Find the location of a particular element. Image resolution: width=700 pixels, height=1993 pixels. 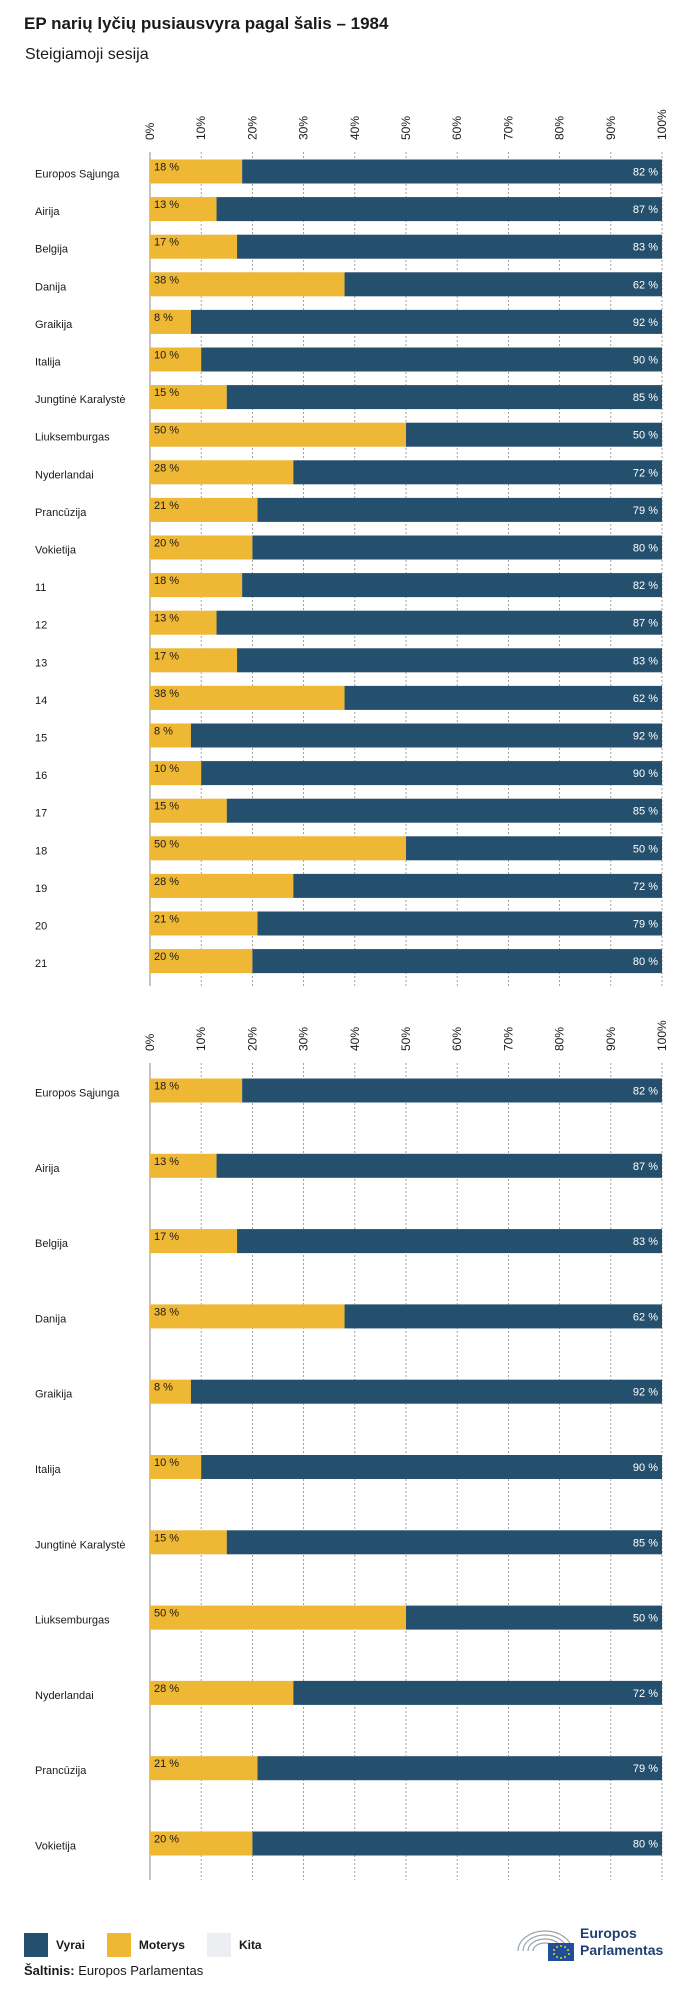

category-label: Graikija is located at coordinates (54, 325).